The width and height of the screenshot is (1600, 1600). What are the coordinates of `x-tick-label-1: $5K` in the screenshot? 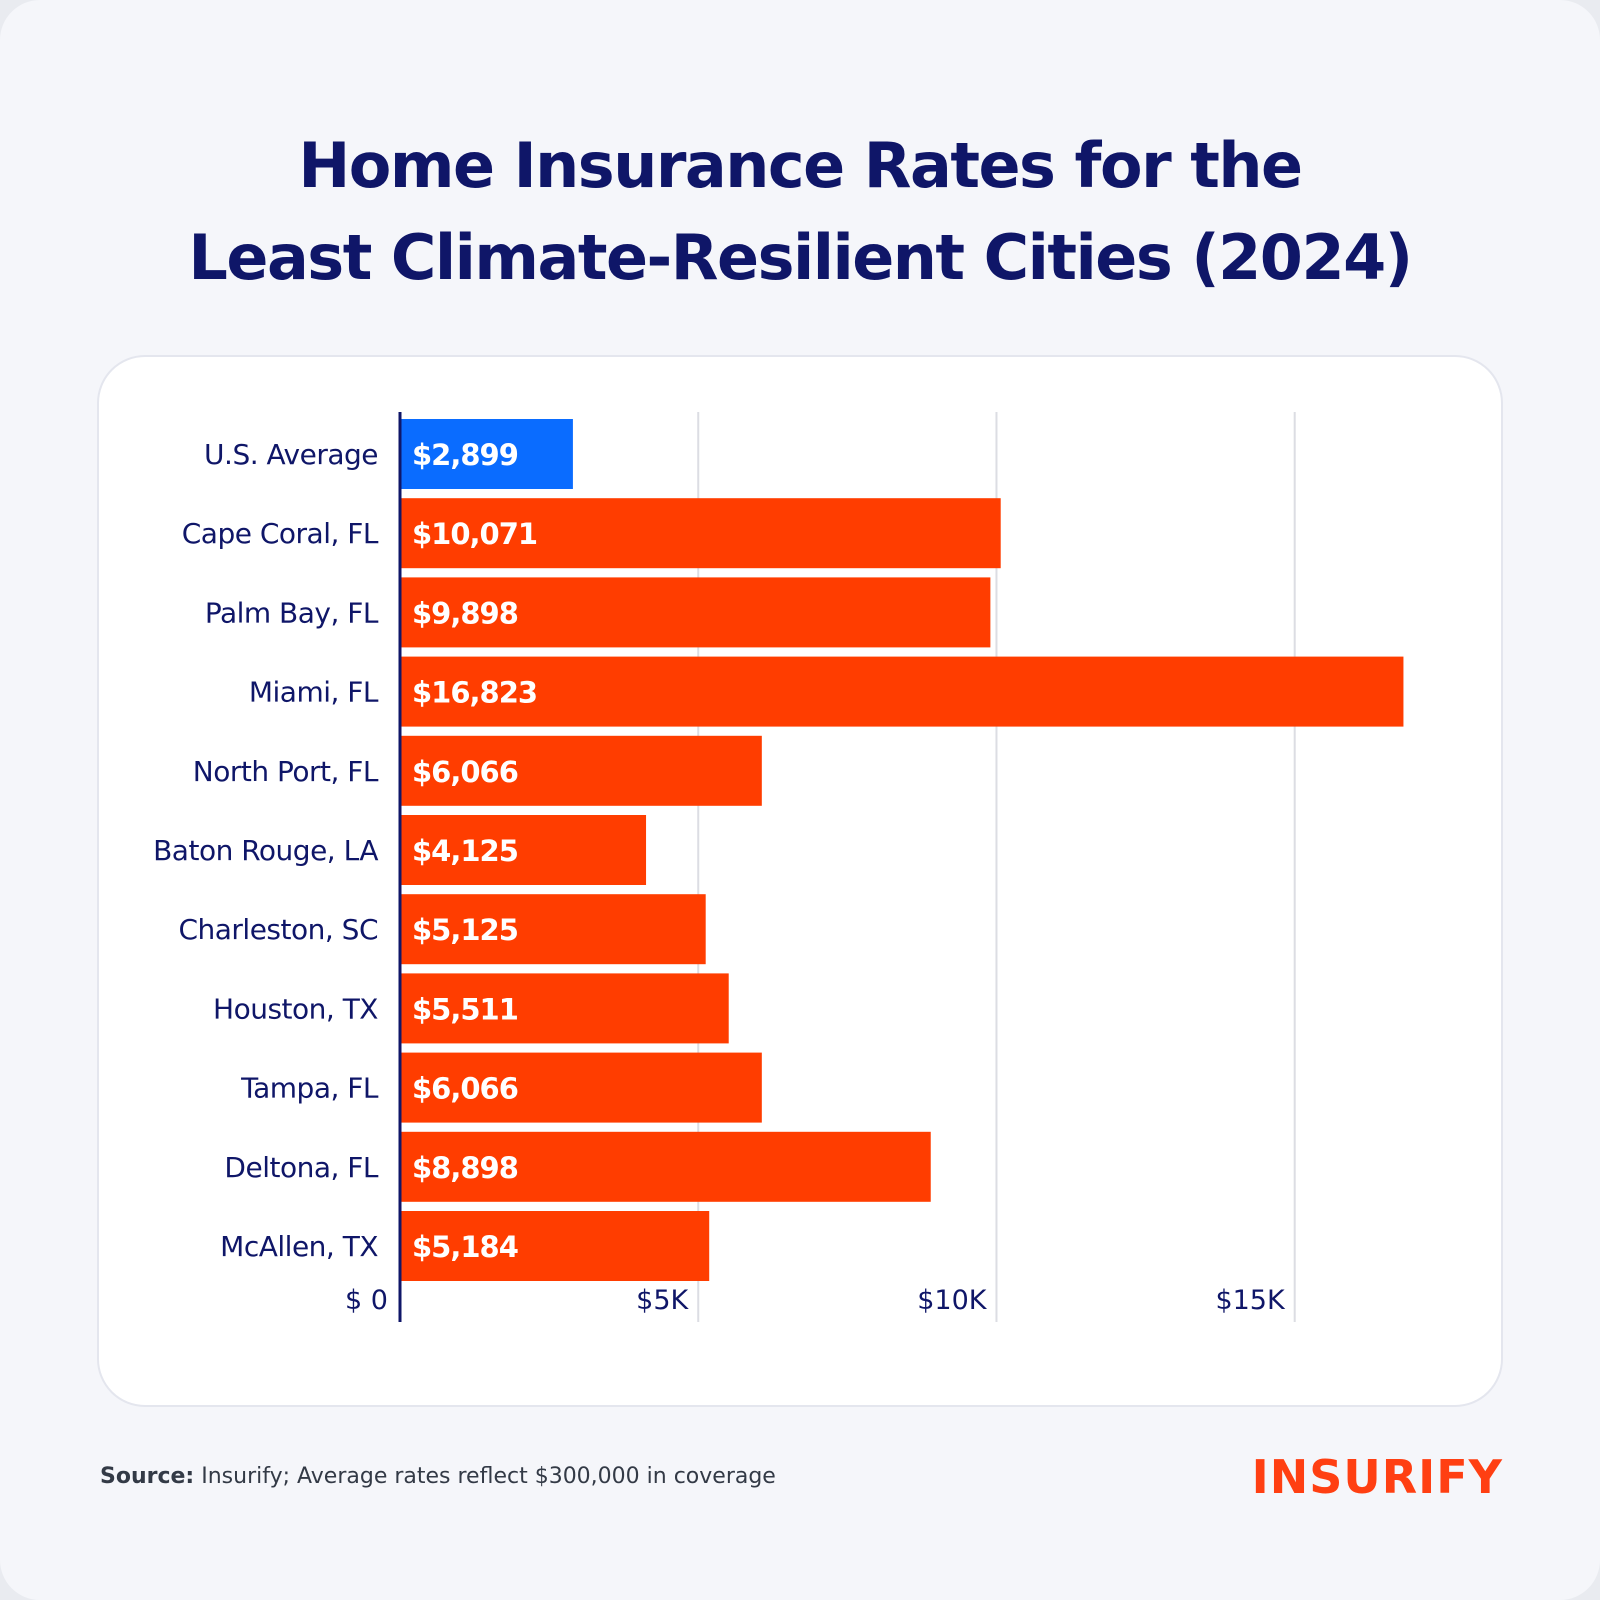 It's located at (662, 1300).